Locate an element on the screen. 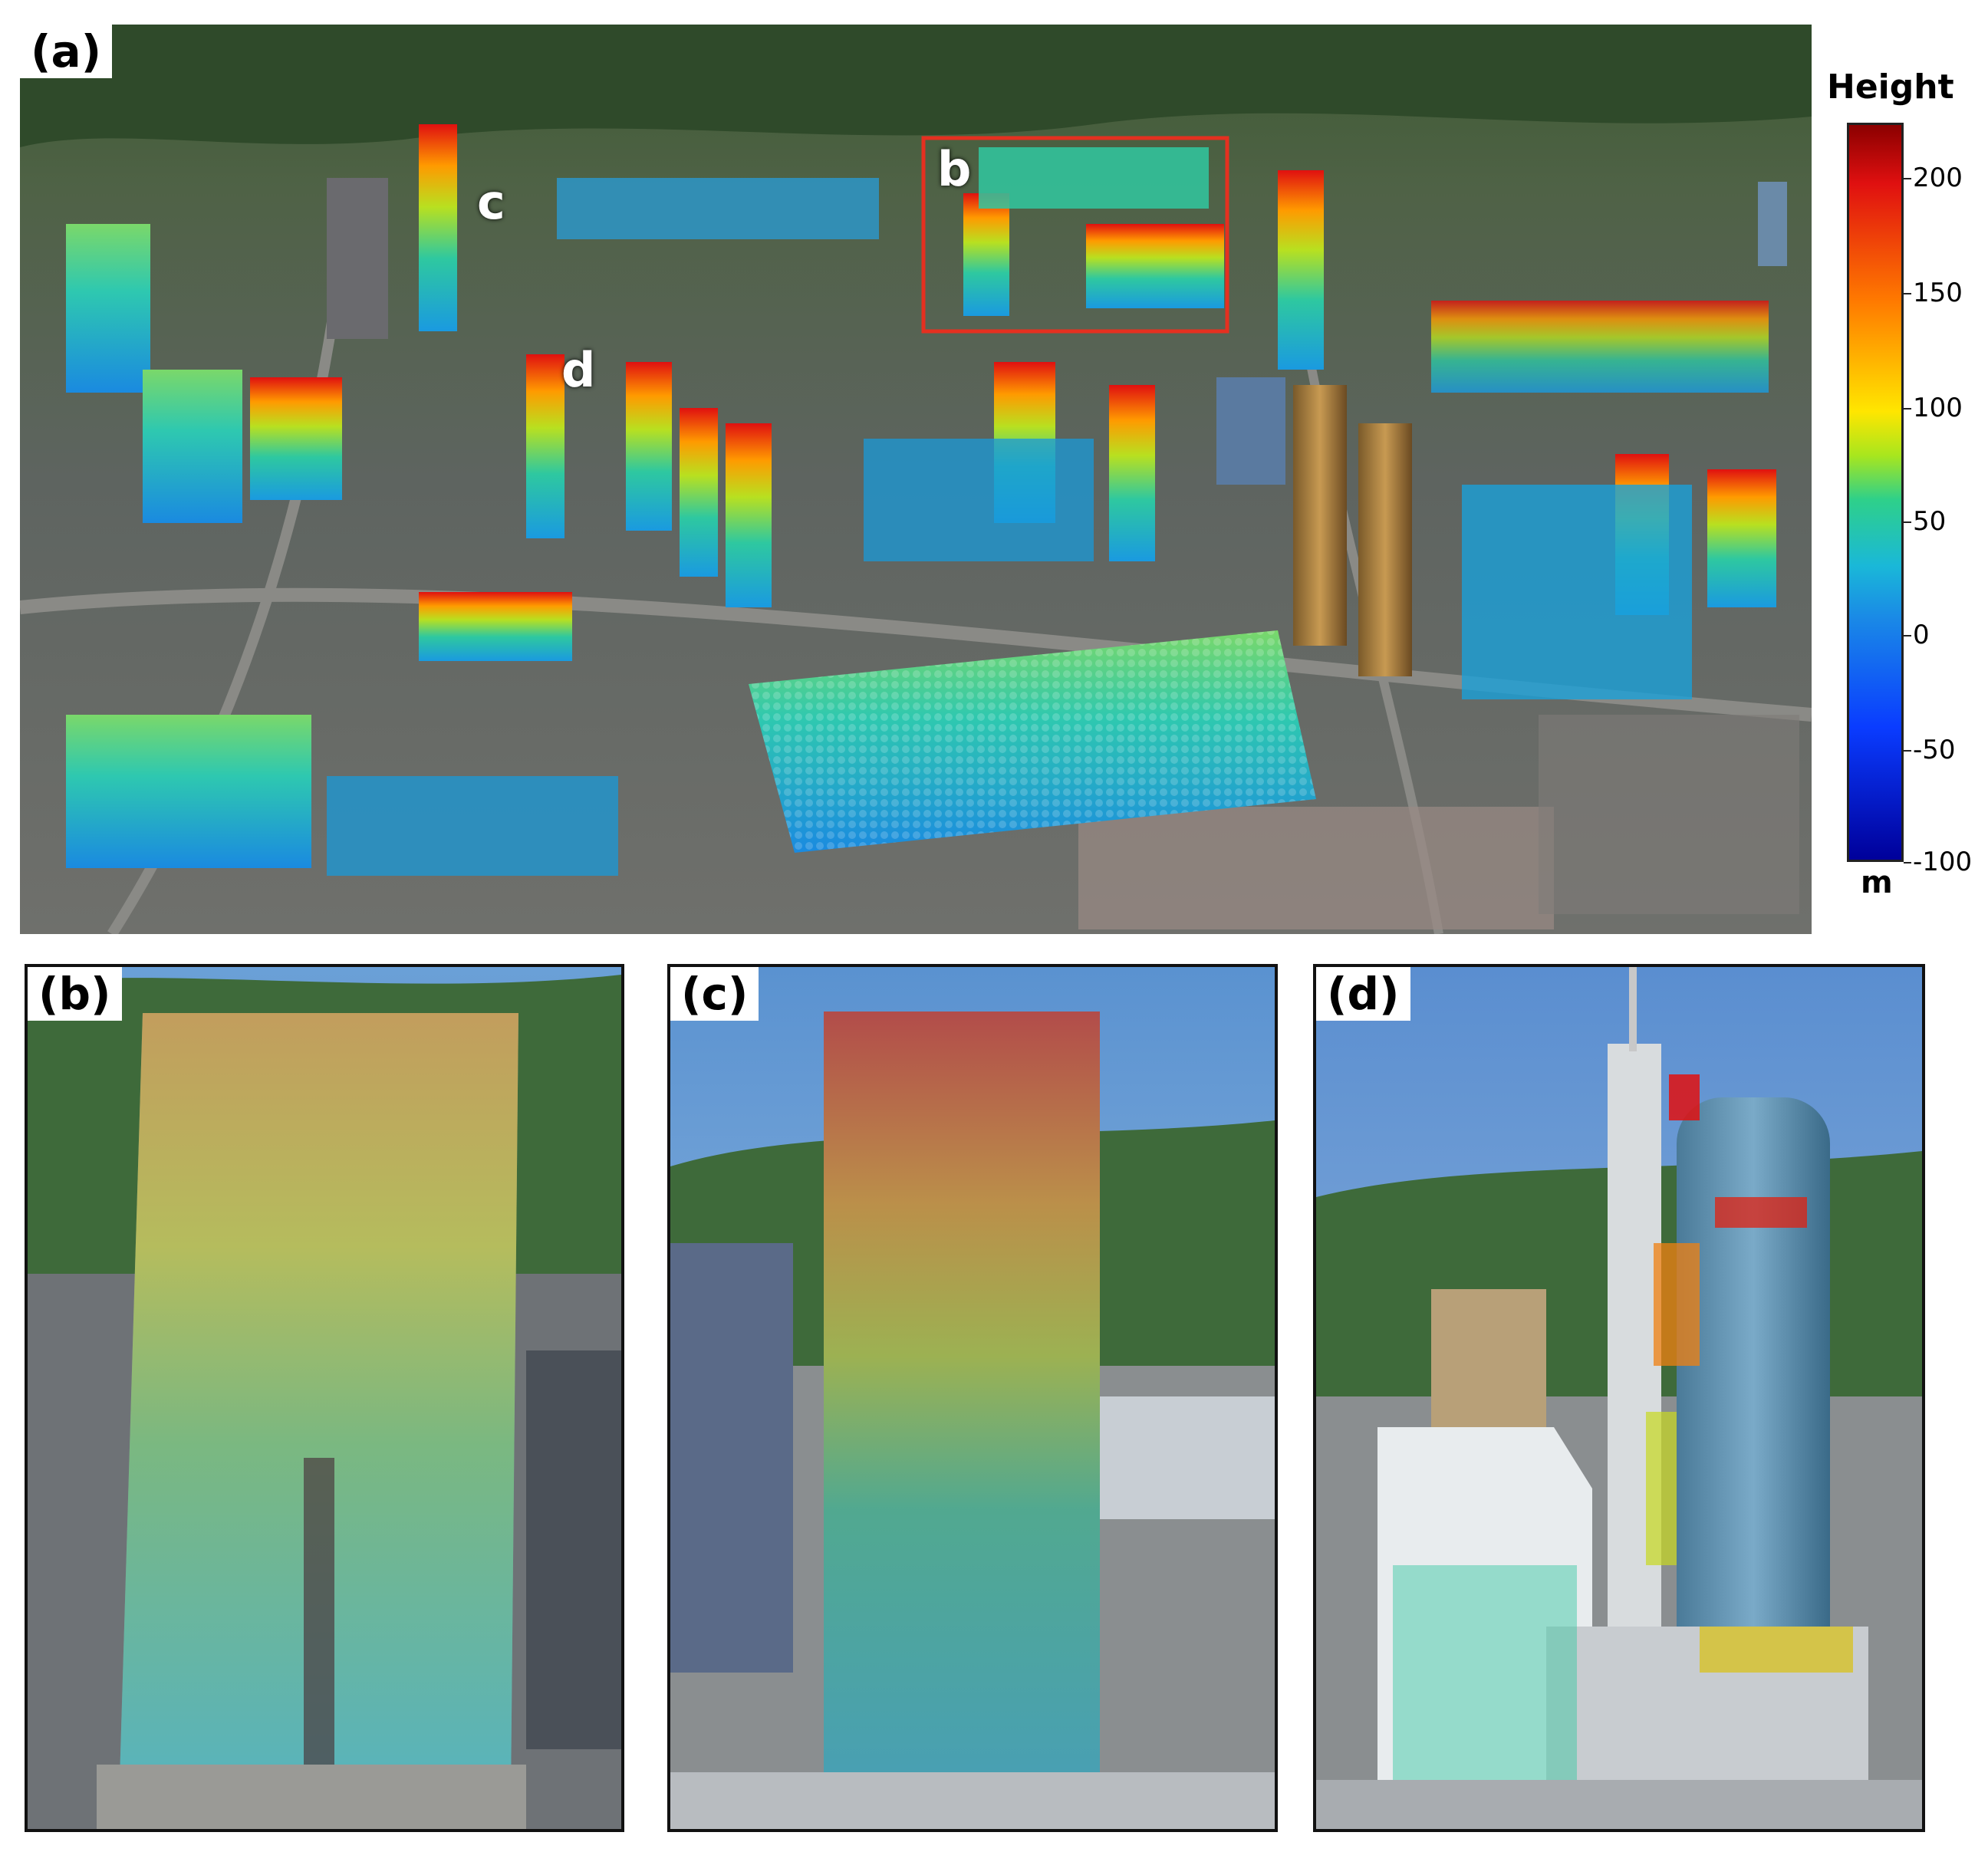 The height and width of the screenshot is (1852, 1988). panel-d-label: (d) is located at coordinates (1363, 994).